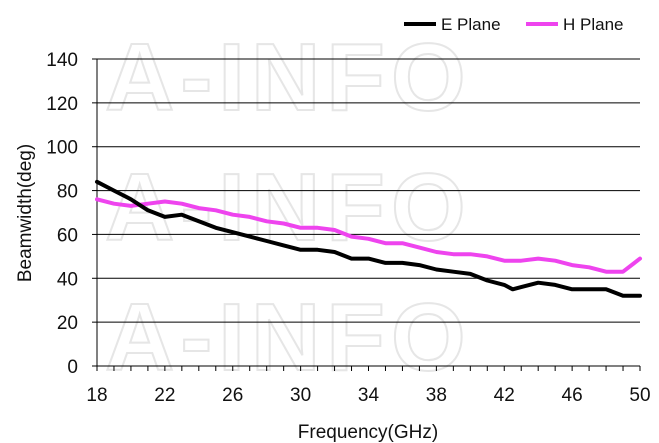 Image resolution: width=659 pixels, height=443 pixels. What do you see at coordinates (164, 395) in the screenshot?
I see `xtick-label-22: 22` at bounding box center [164, 395].